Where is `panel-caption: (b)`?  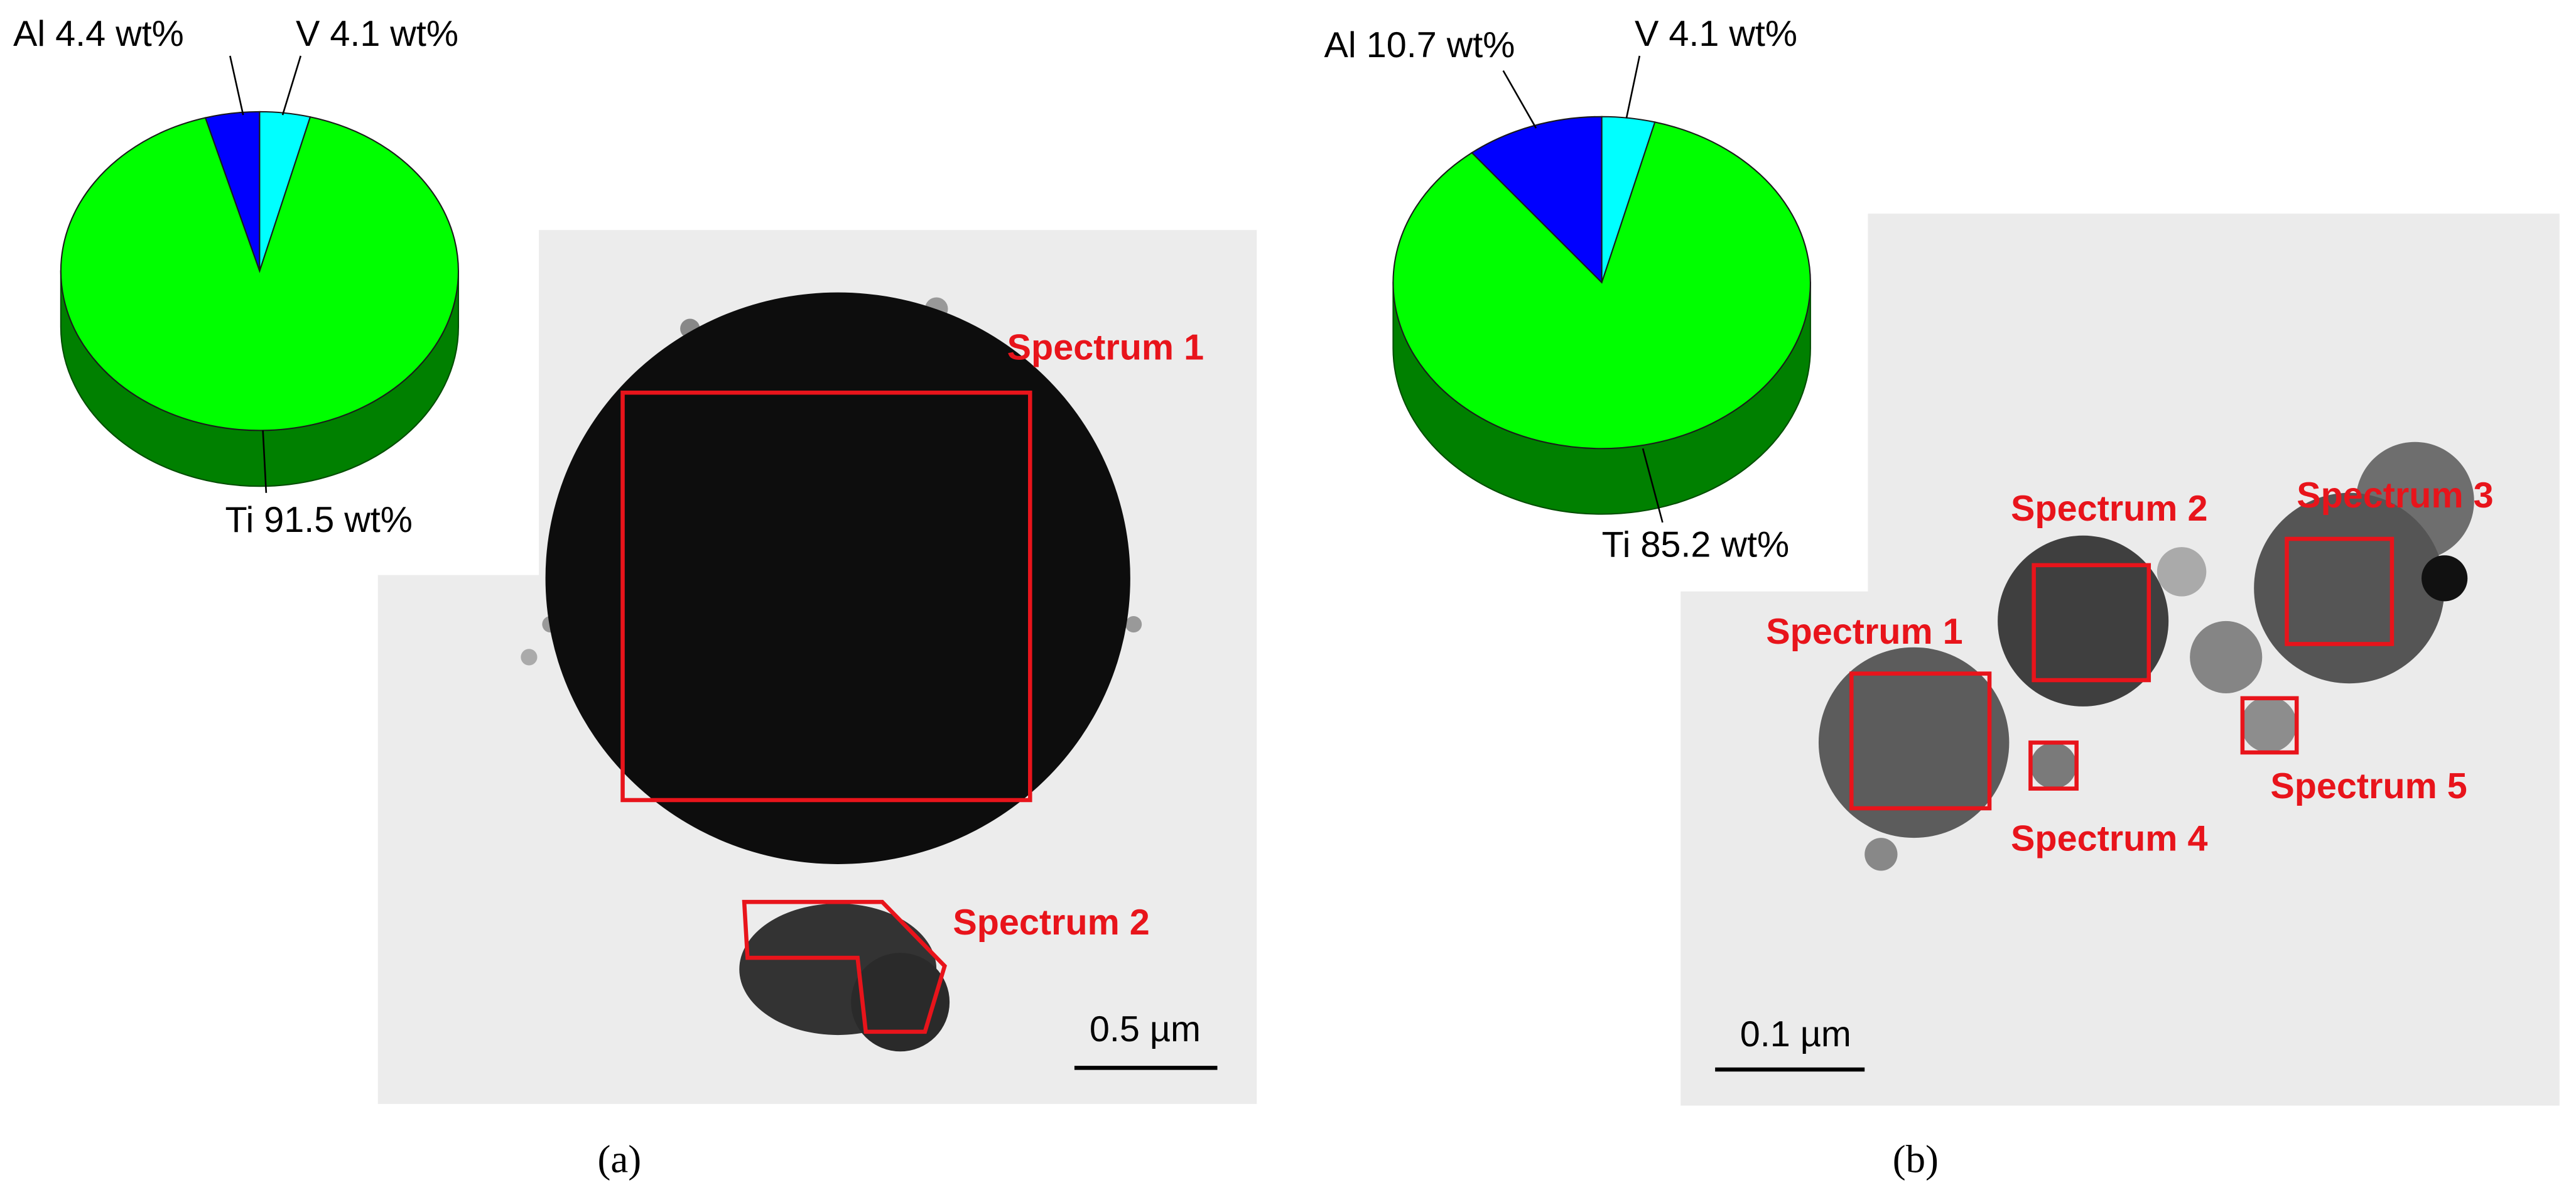
panel-caption: (b) is located at coordinates (1916, 1159).